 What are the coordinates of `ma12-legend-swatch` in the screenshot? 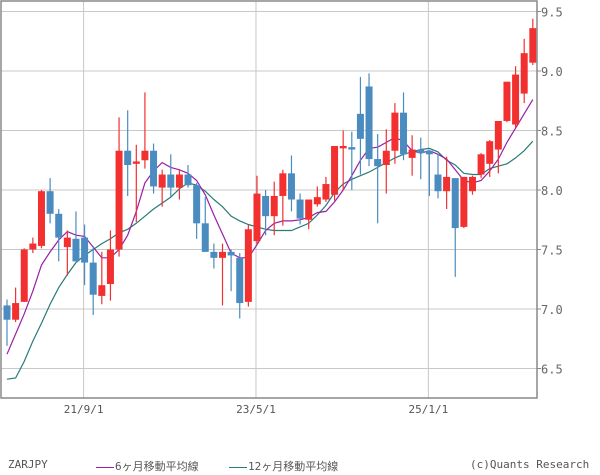 It's located at (238, 467).